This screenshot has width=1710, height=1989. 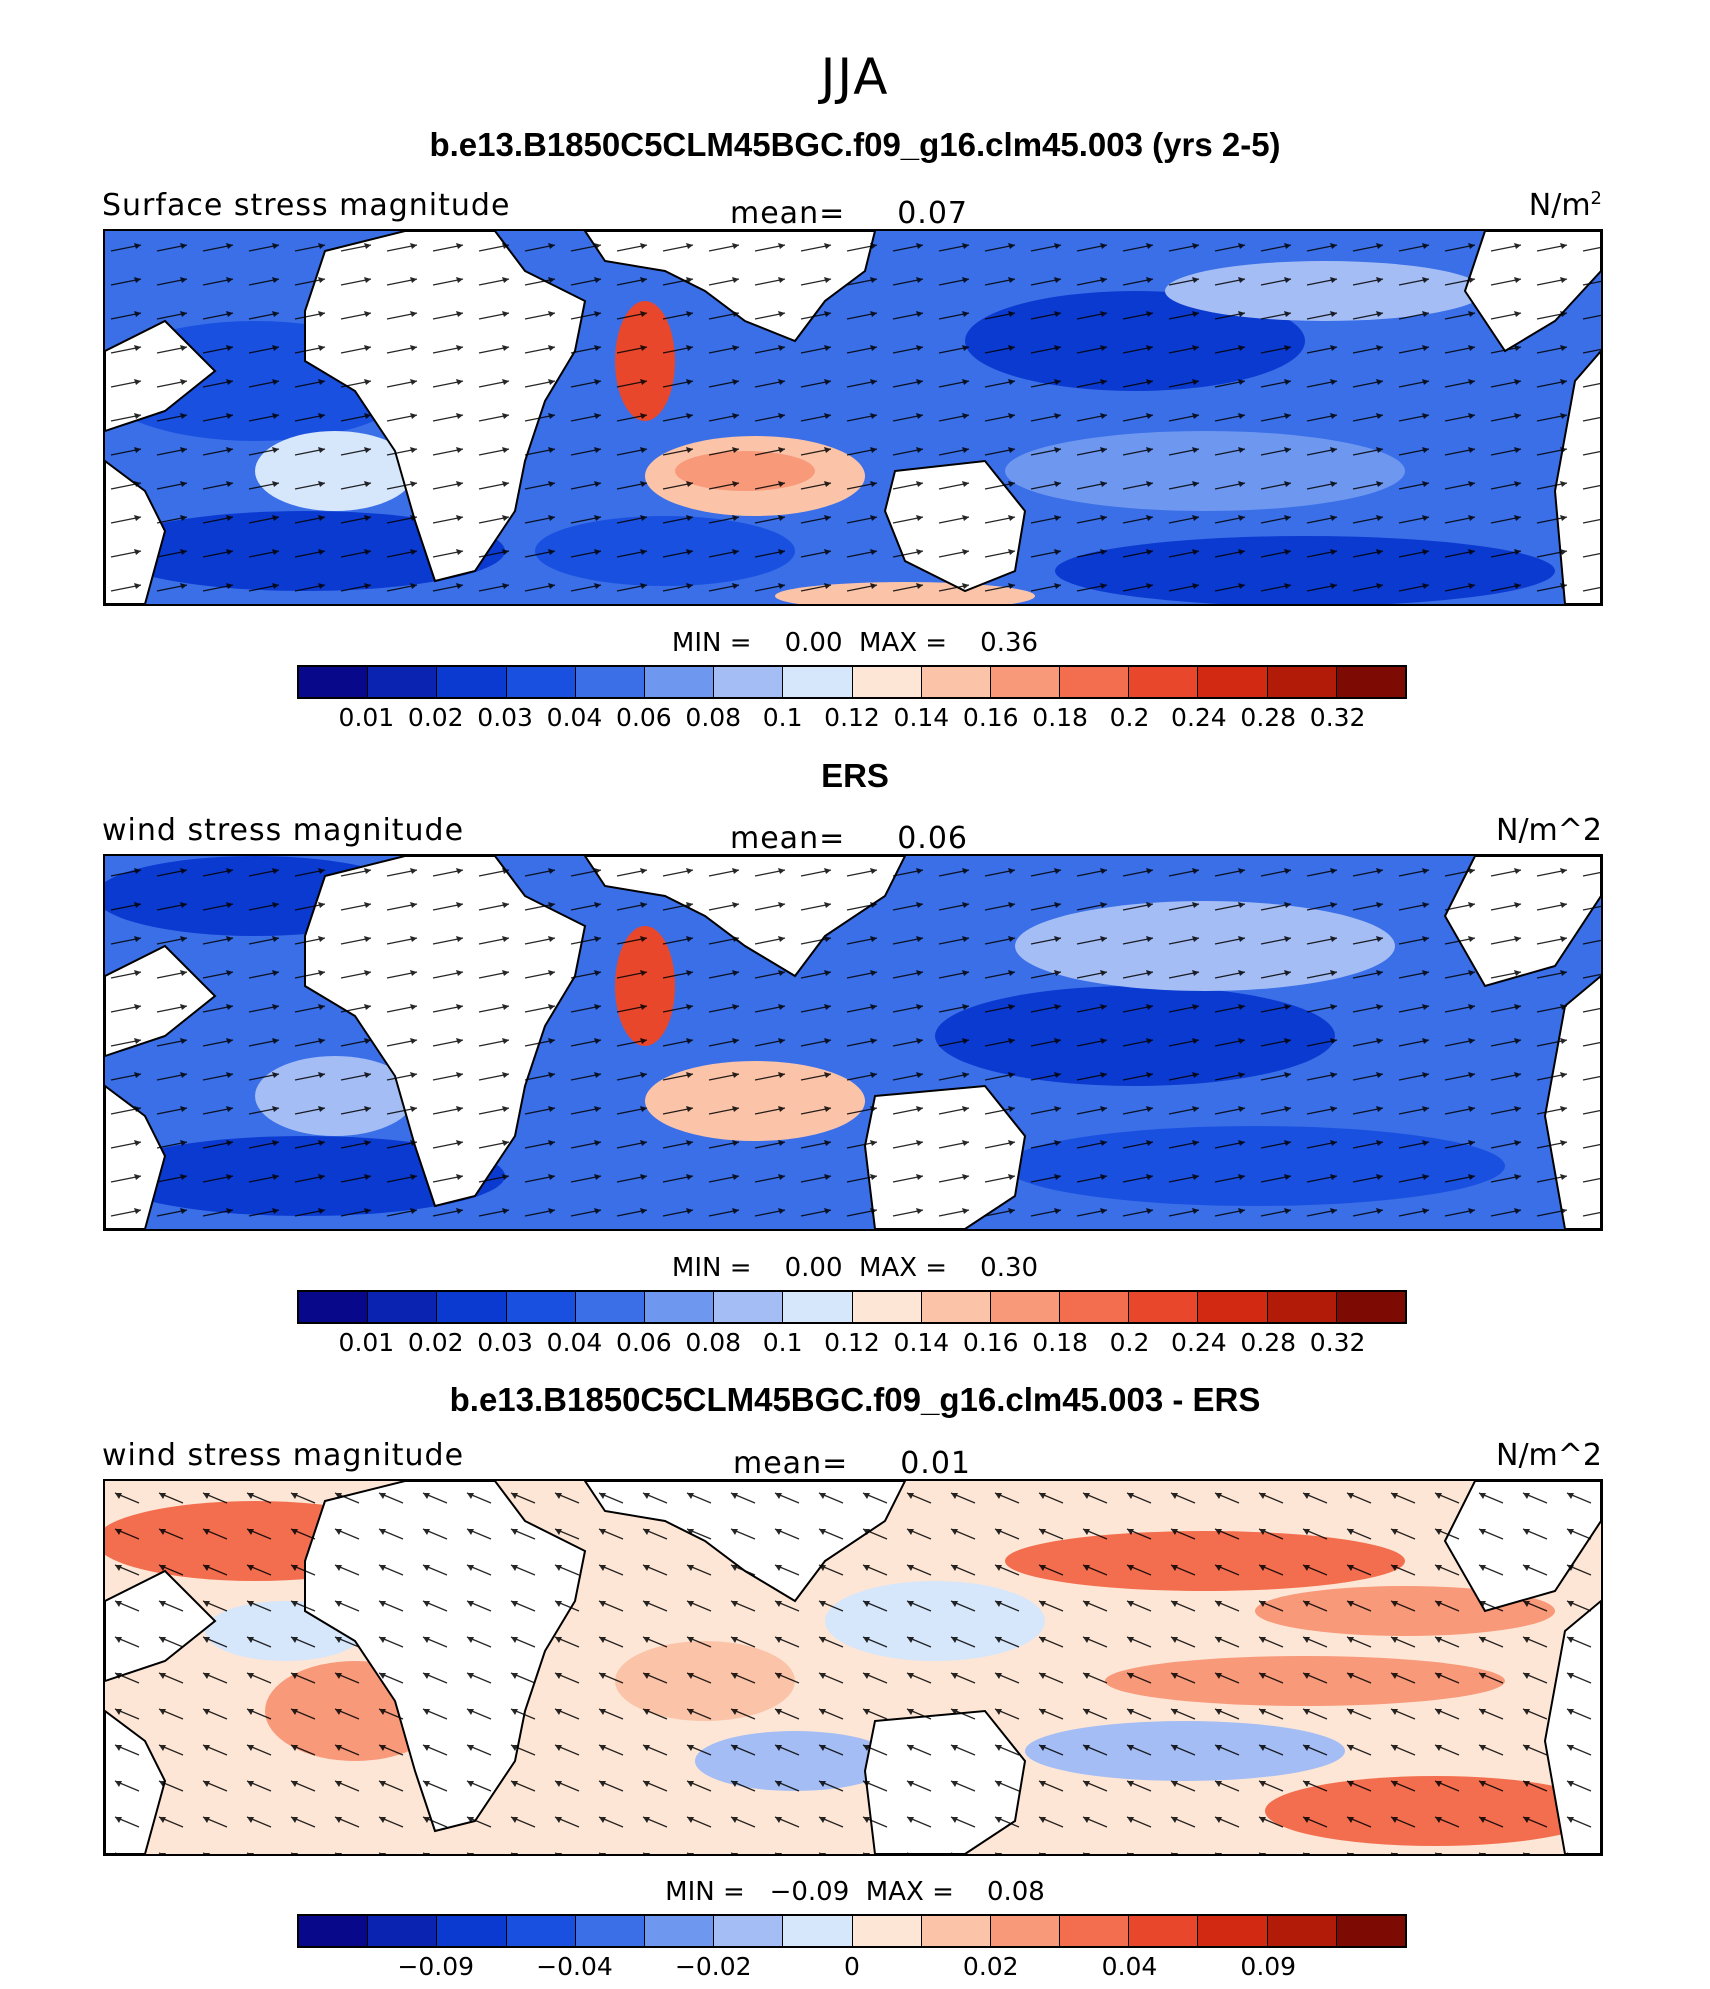 What do you see at coordinates (849, 213) in the screenshot?
I see `panel-1-mean: mean= 0.07` at bounding box center [849, 213].